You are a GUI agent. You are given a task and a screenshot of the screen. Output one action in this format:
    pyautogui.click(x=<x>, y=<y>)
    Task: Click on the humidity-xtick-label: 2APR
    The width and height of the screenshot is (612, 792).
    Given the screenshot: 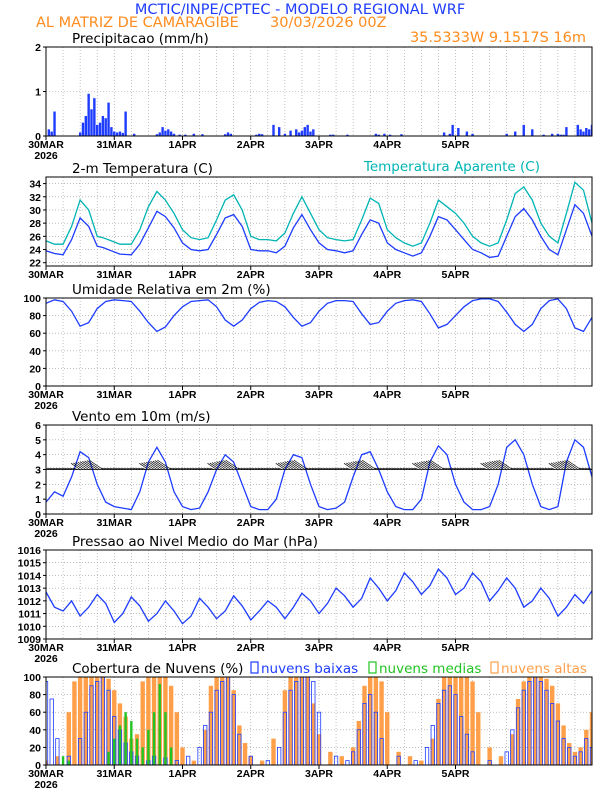 What is the action you would take?
    pyautogui.click(x=251, y=395)
    